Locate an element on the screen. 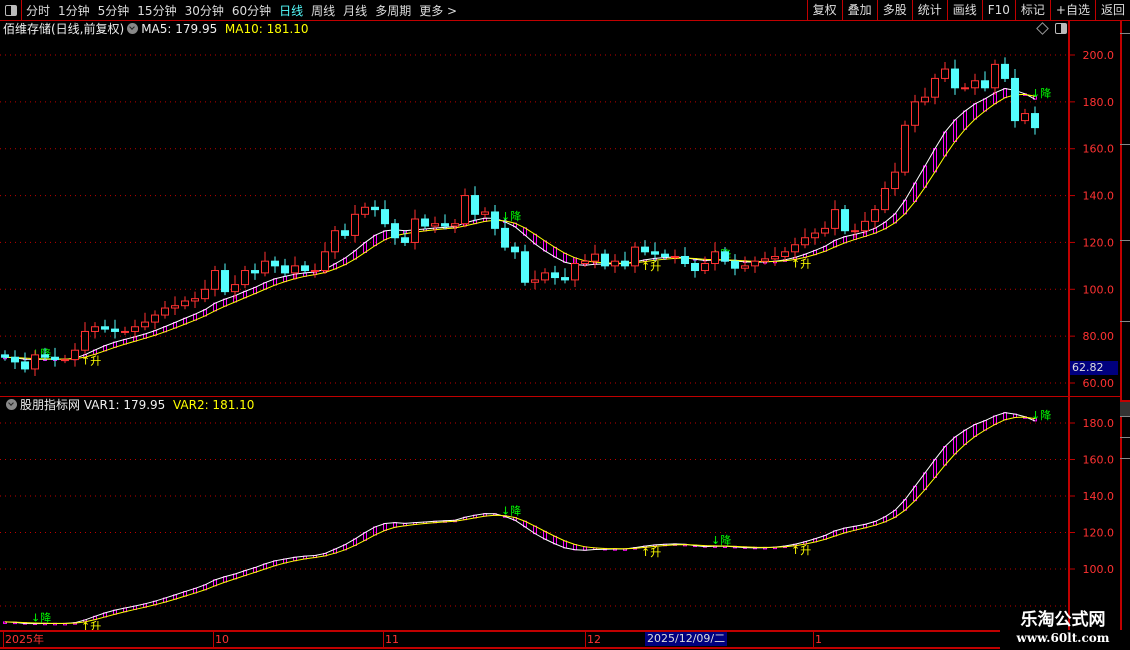 This screenshot has height=650, width=1130. y-tick-label: 100.0 is located at coordinates (1099, 289).